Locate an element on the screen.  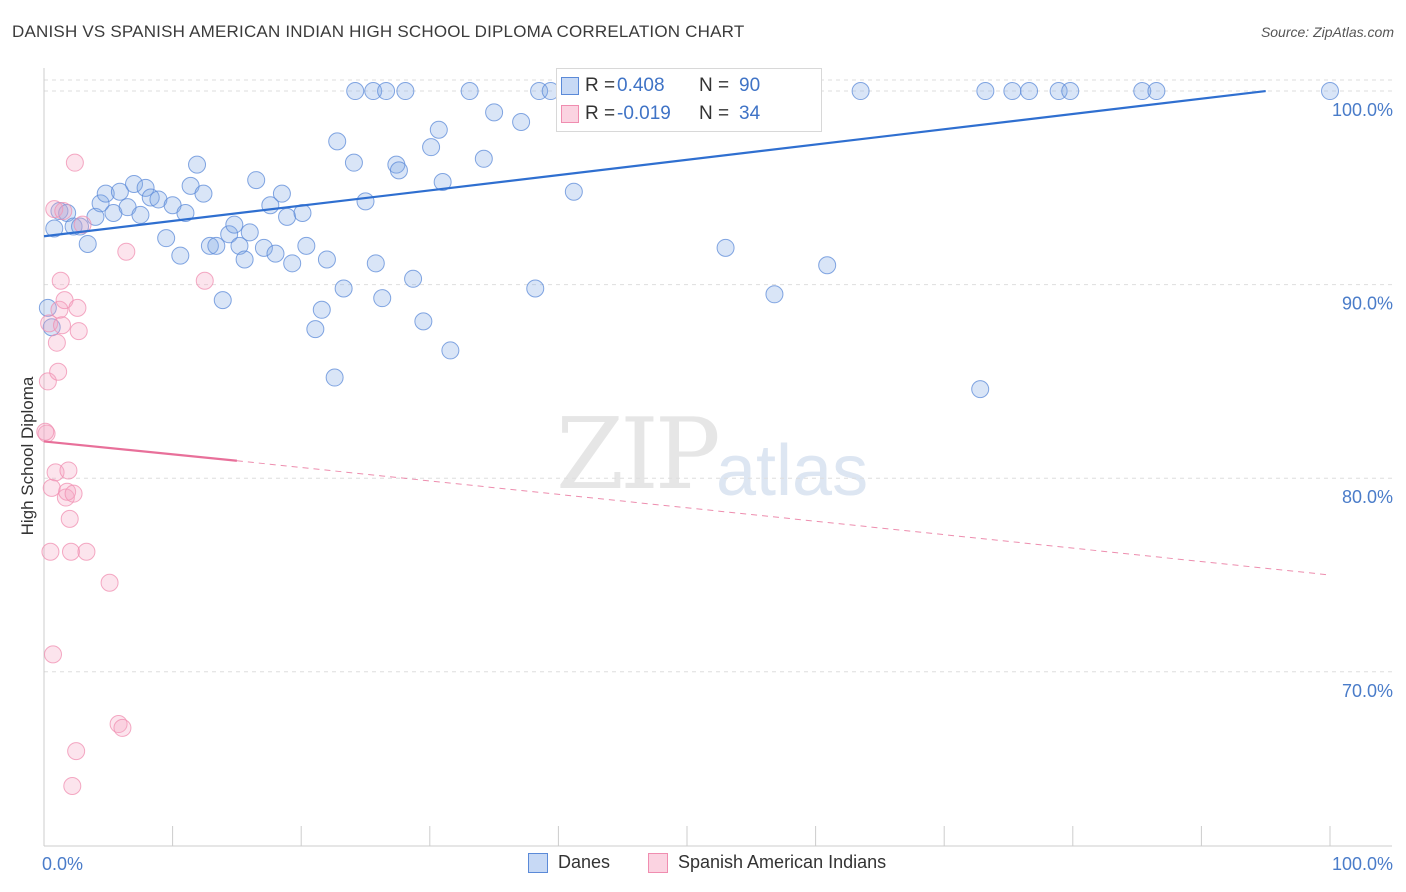
legend-n-value: 90 is located at coordinates (750, 85).